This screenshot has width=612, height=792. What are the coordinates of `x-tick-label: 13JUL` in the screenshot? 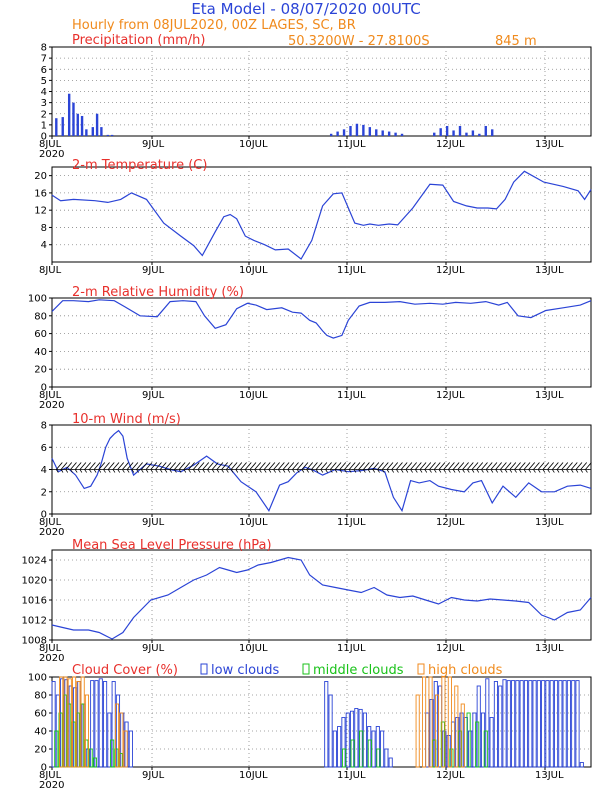 It's located at (549, 775).